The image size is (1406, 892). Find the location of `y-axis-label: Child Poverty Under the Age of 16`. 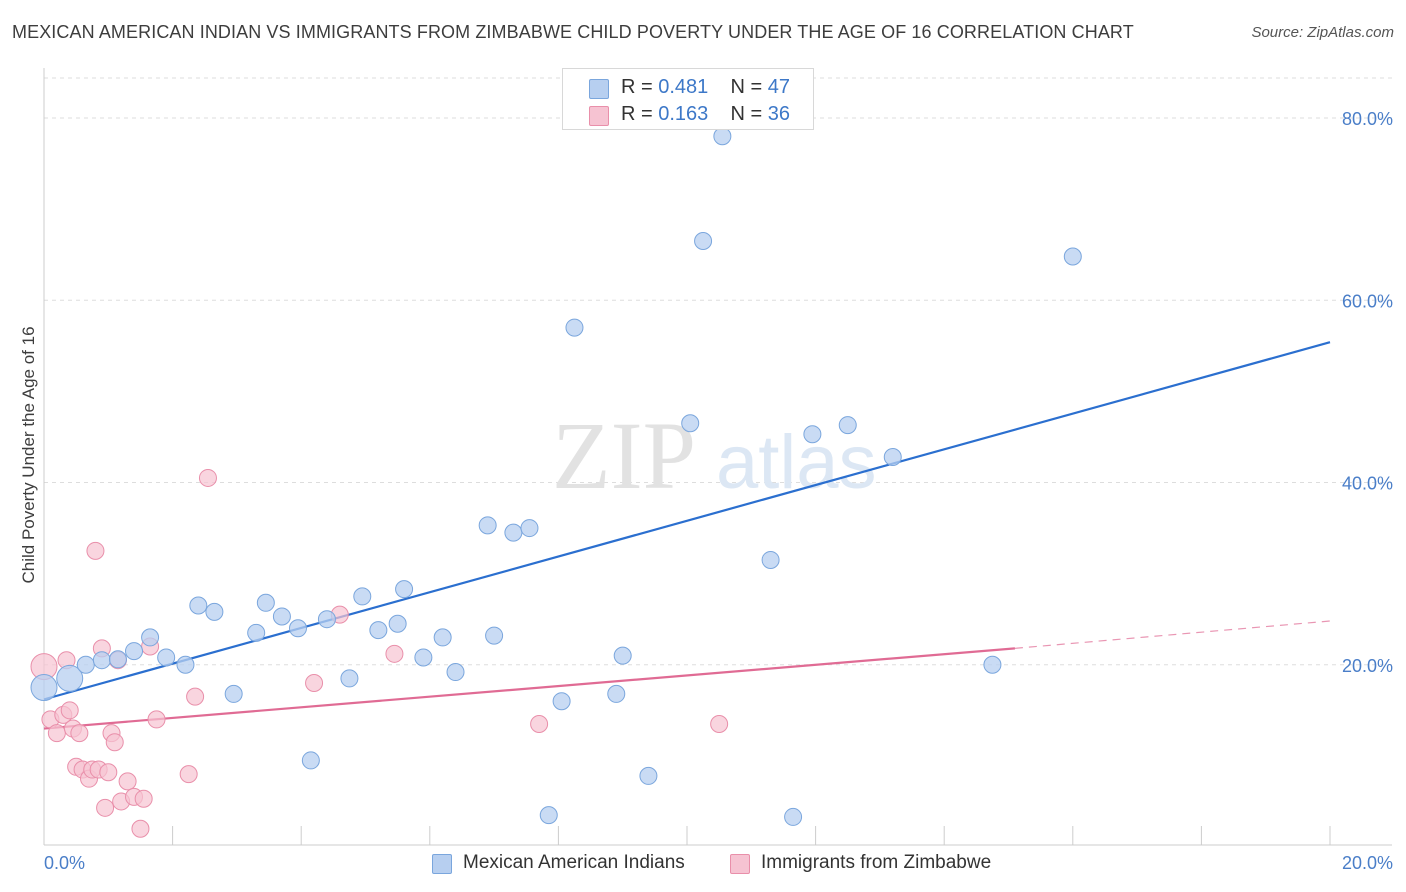

y-axis-label: Child Poverty Under the Age of 16 is located at coordinates (28, 454).